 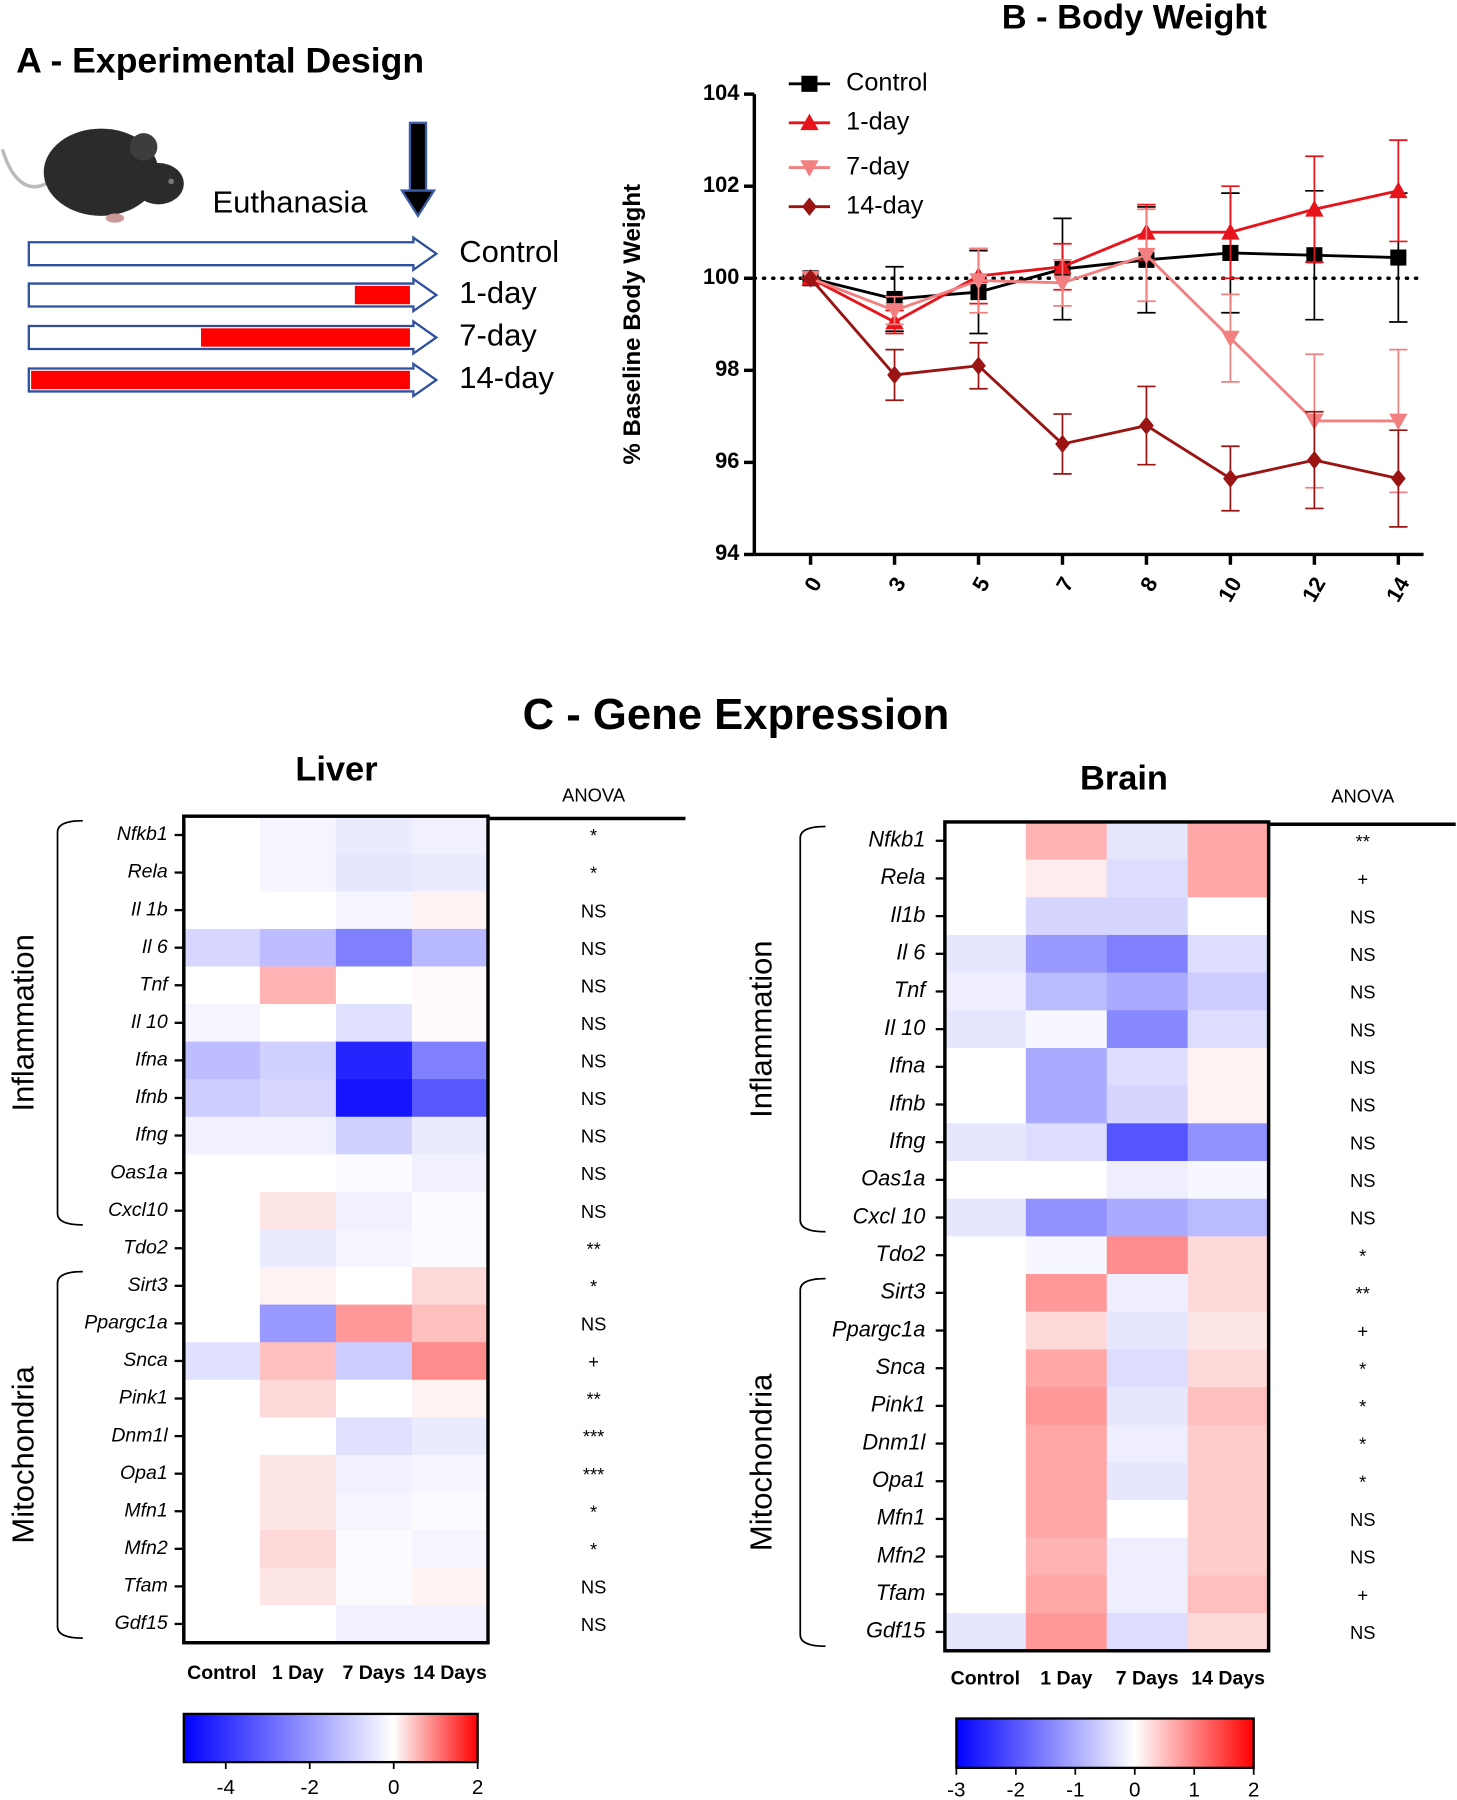 What do you see at coordinates (23, 1454) in the screenshot?
I see `group-label: Mitochondria` at bounding box center [23, 1454].